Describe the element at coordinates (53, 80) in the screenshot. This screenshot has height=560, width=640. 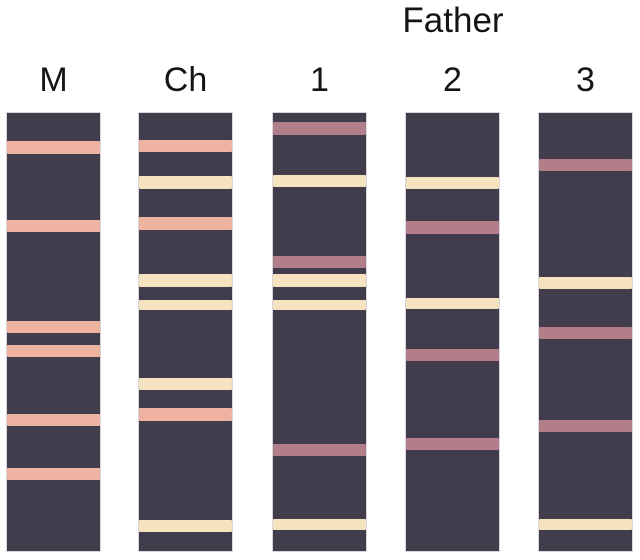
I see `lane-label-M: M` at that location.